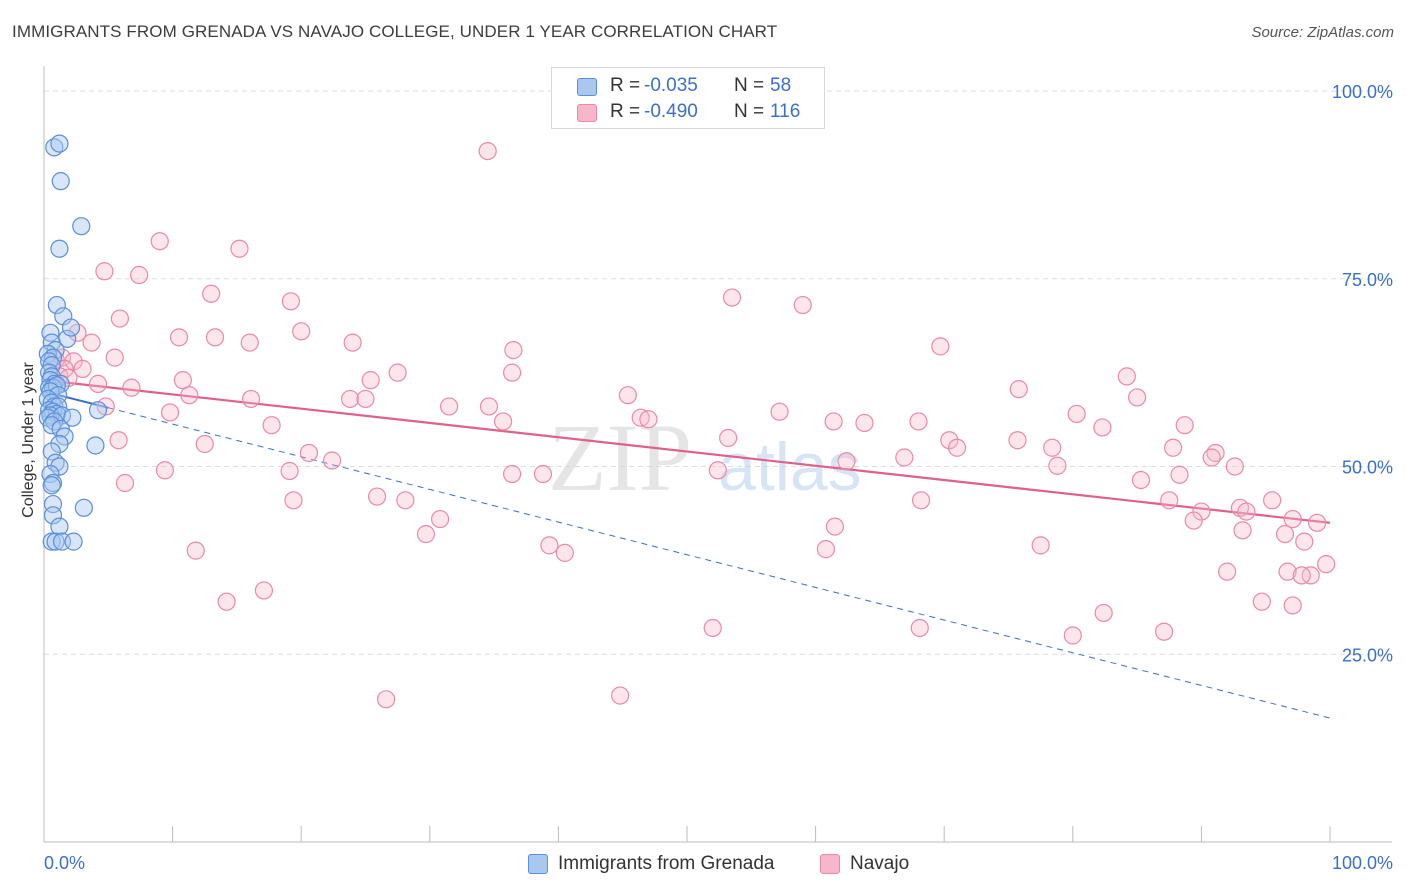  Describe the element at coordinates (1367, 280) in the screenshot. I see `y-tick-label: 75.0%` at that location.